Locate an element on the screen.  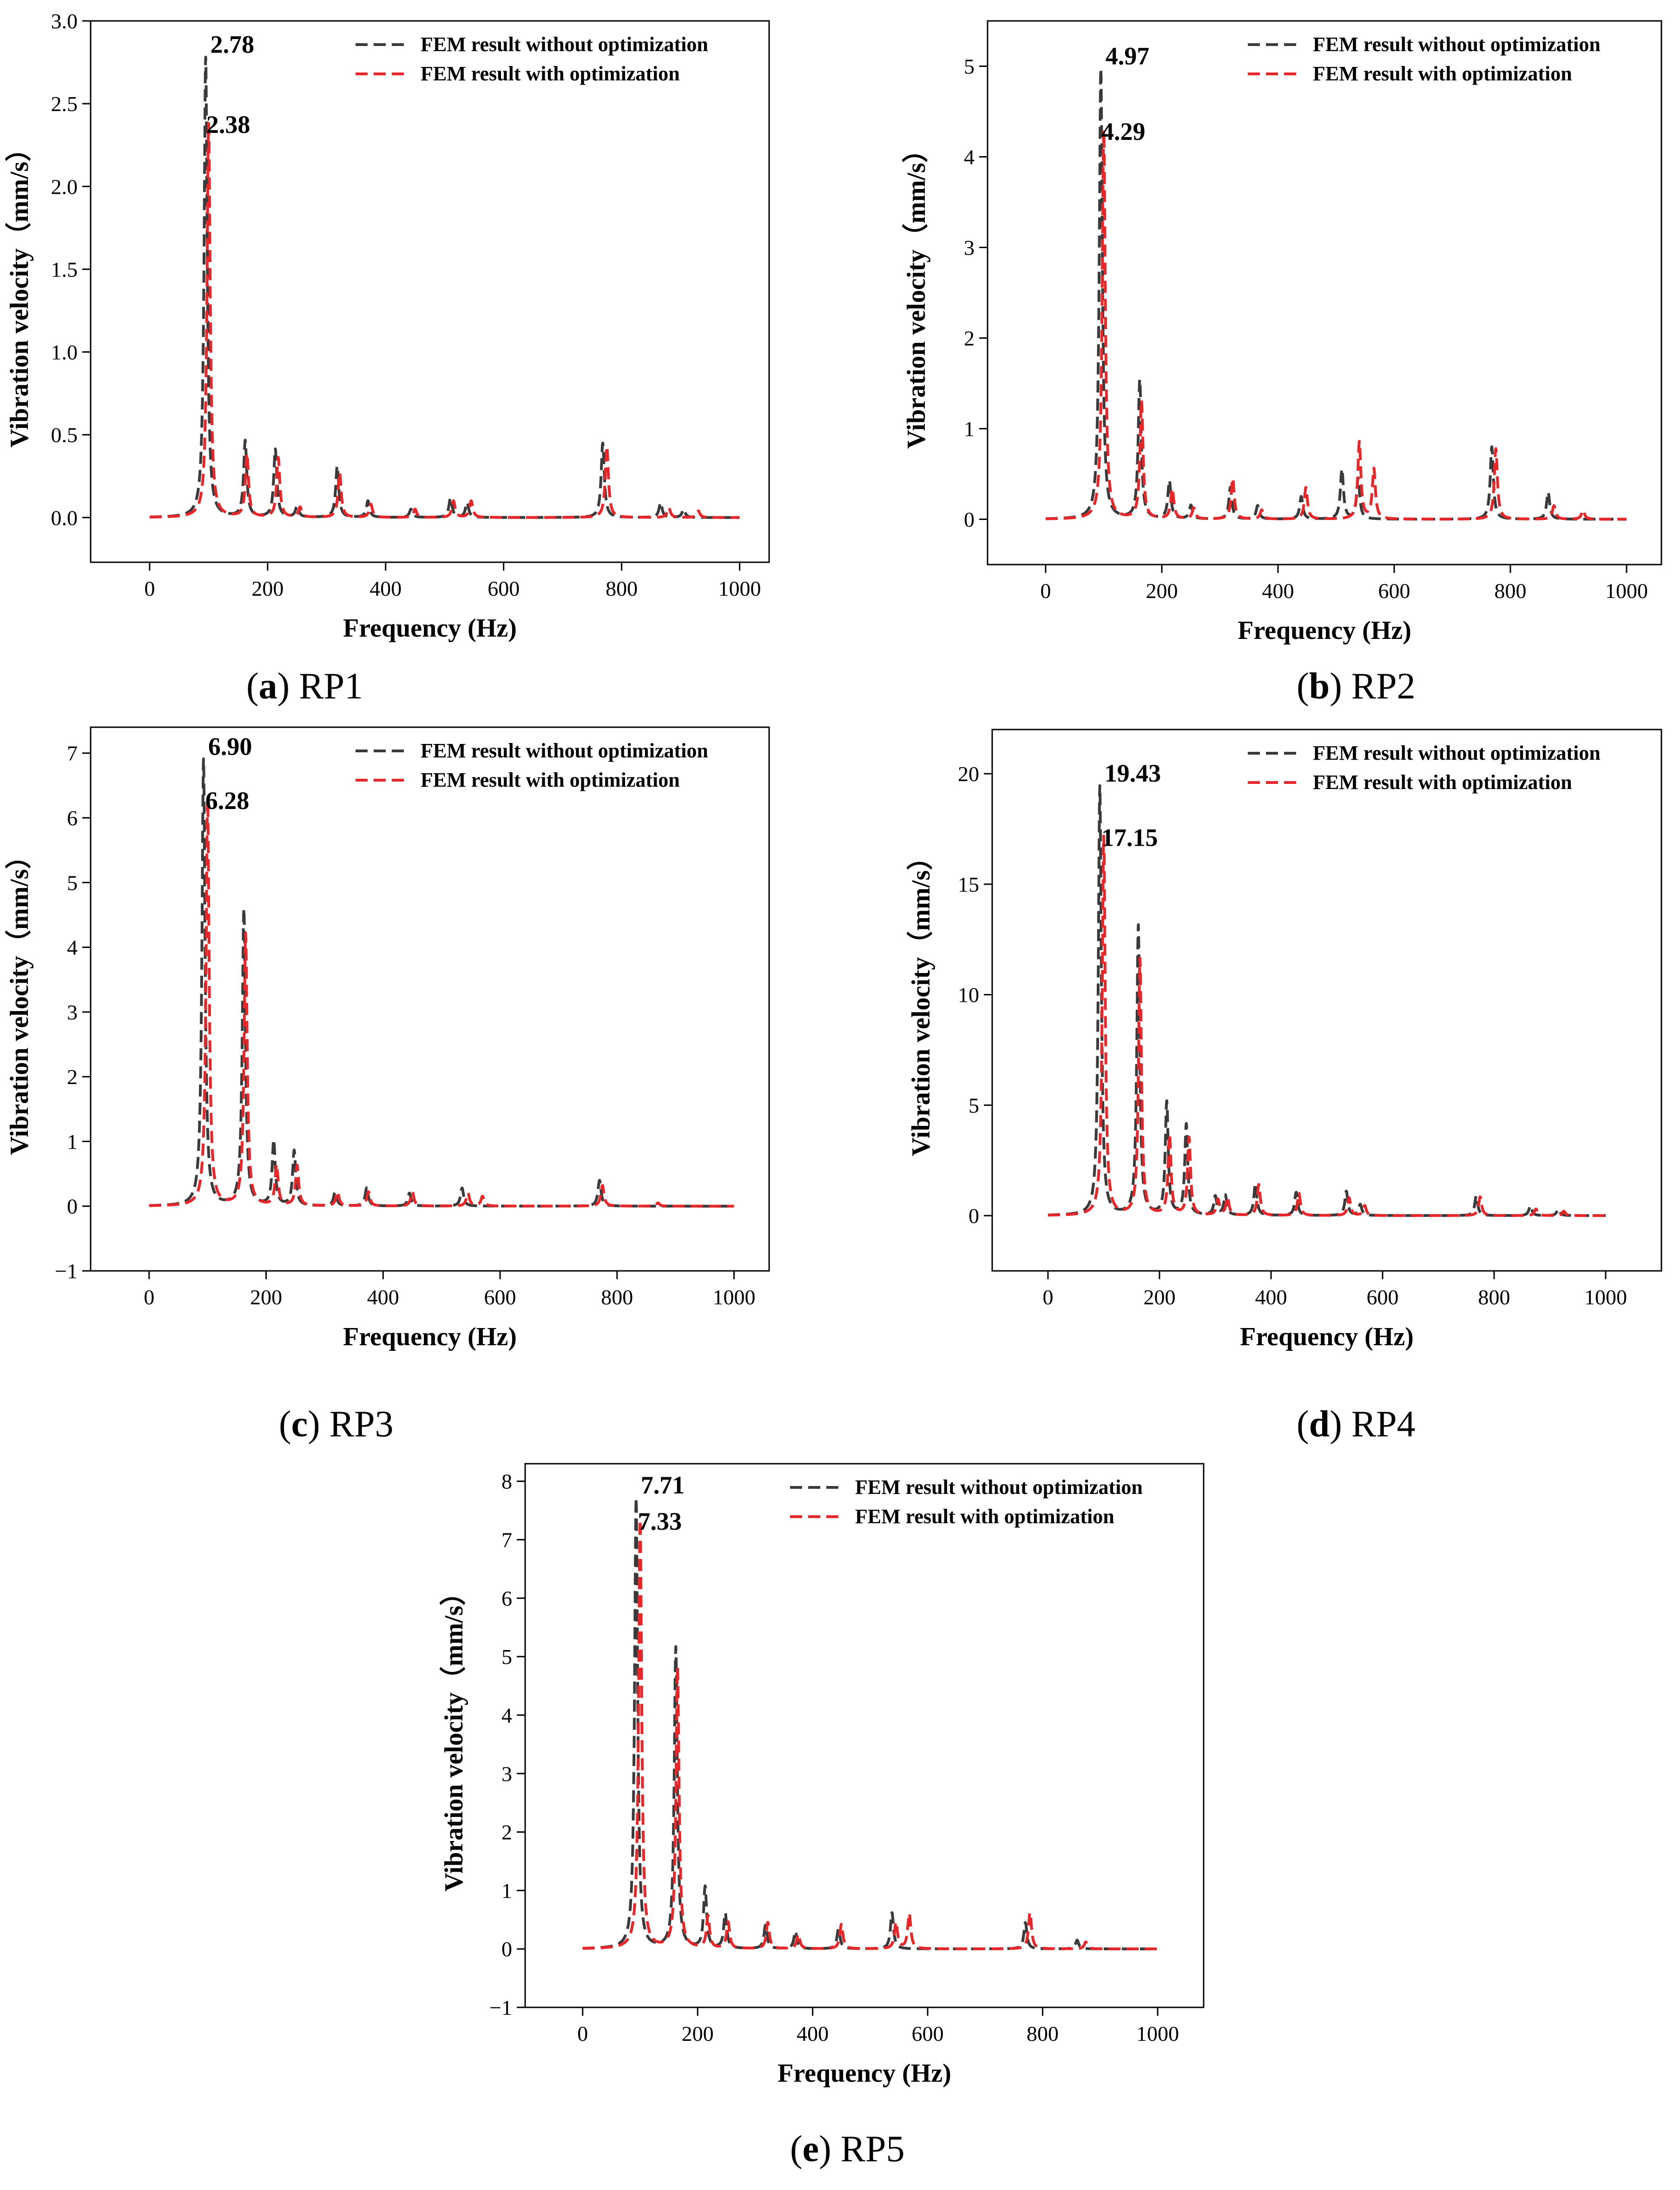
y-tick-label-e-5: 4 is located at coordinates (507, 1715).